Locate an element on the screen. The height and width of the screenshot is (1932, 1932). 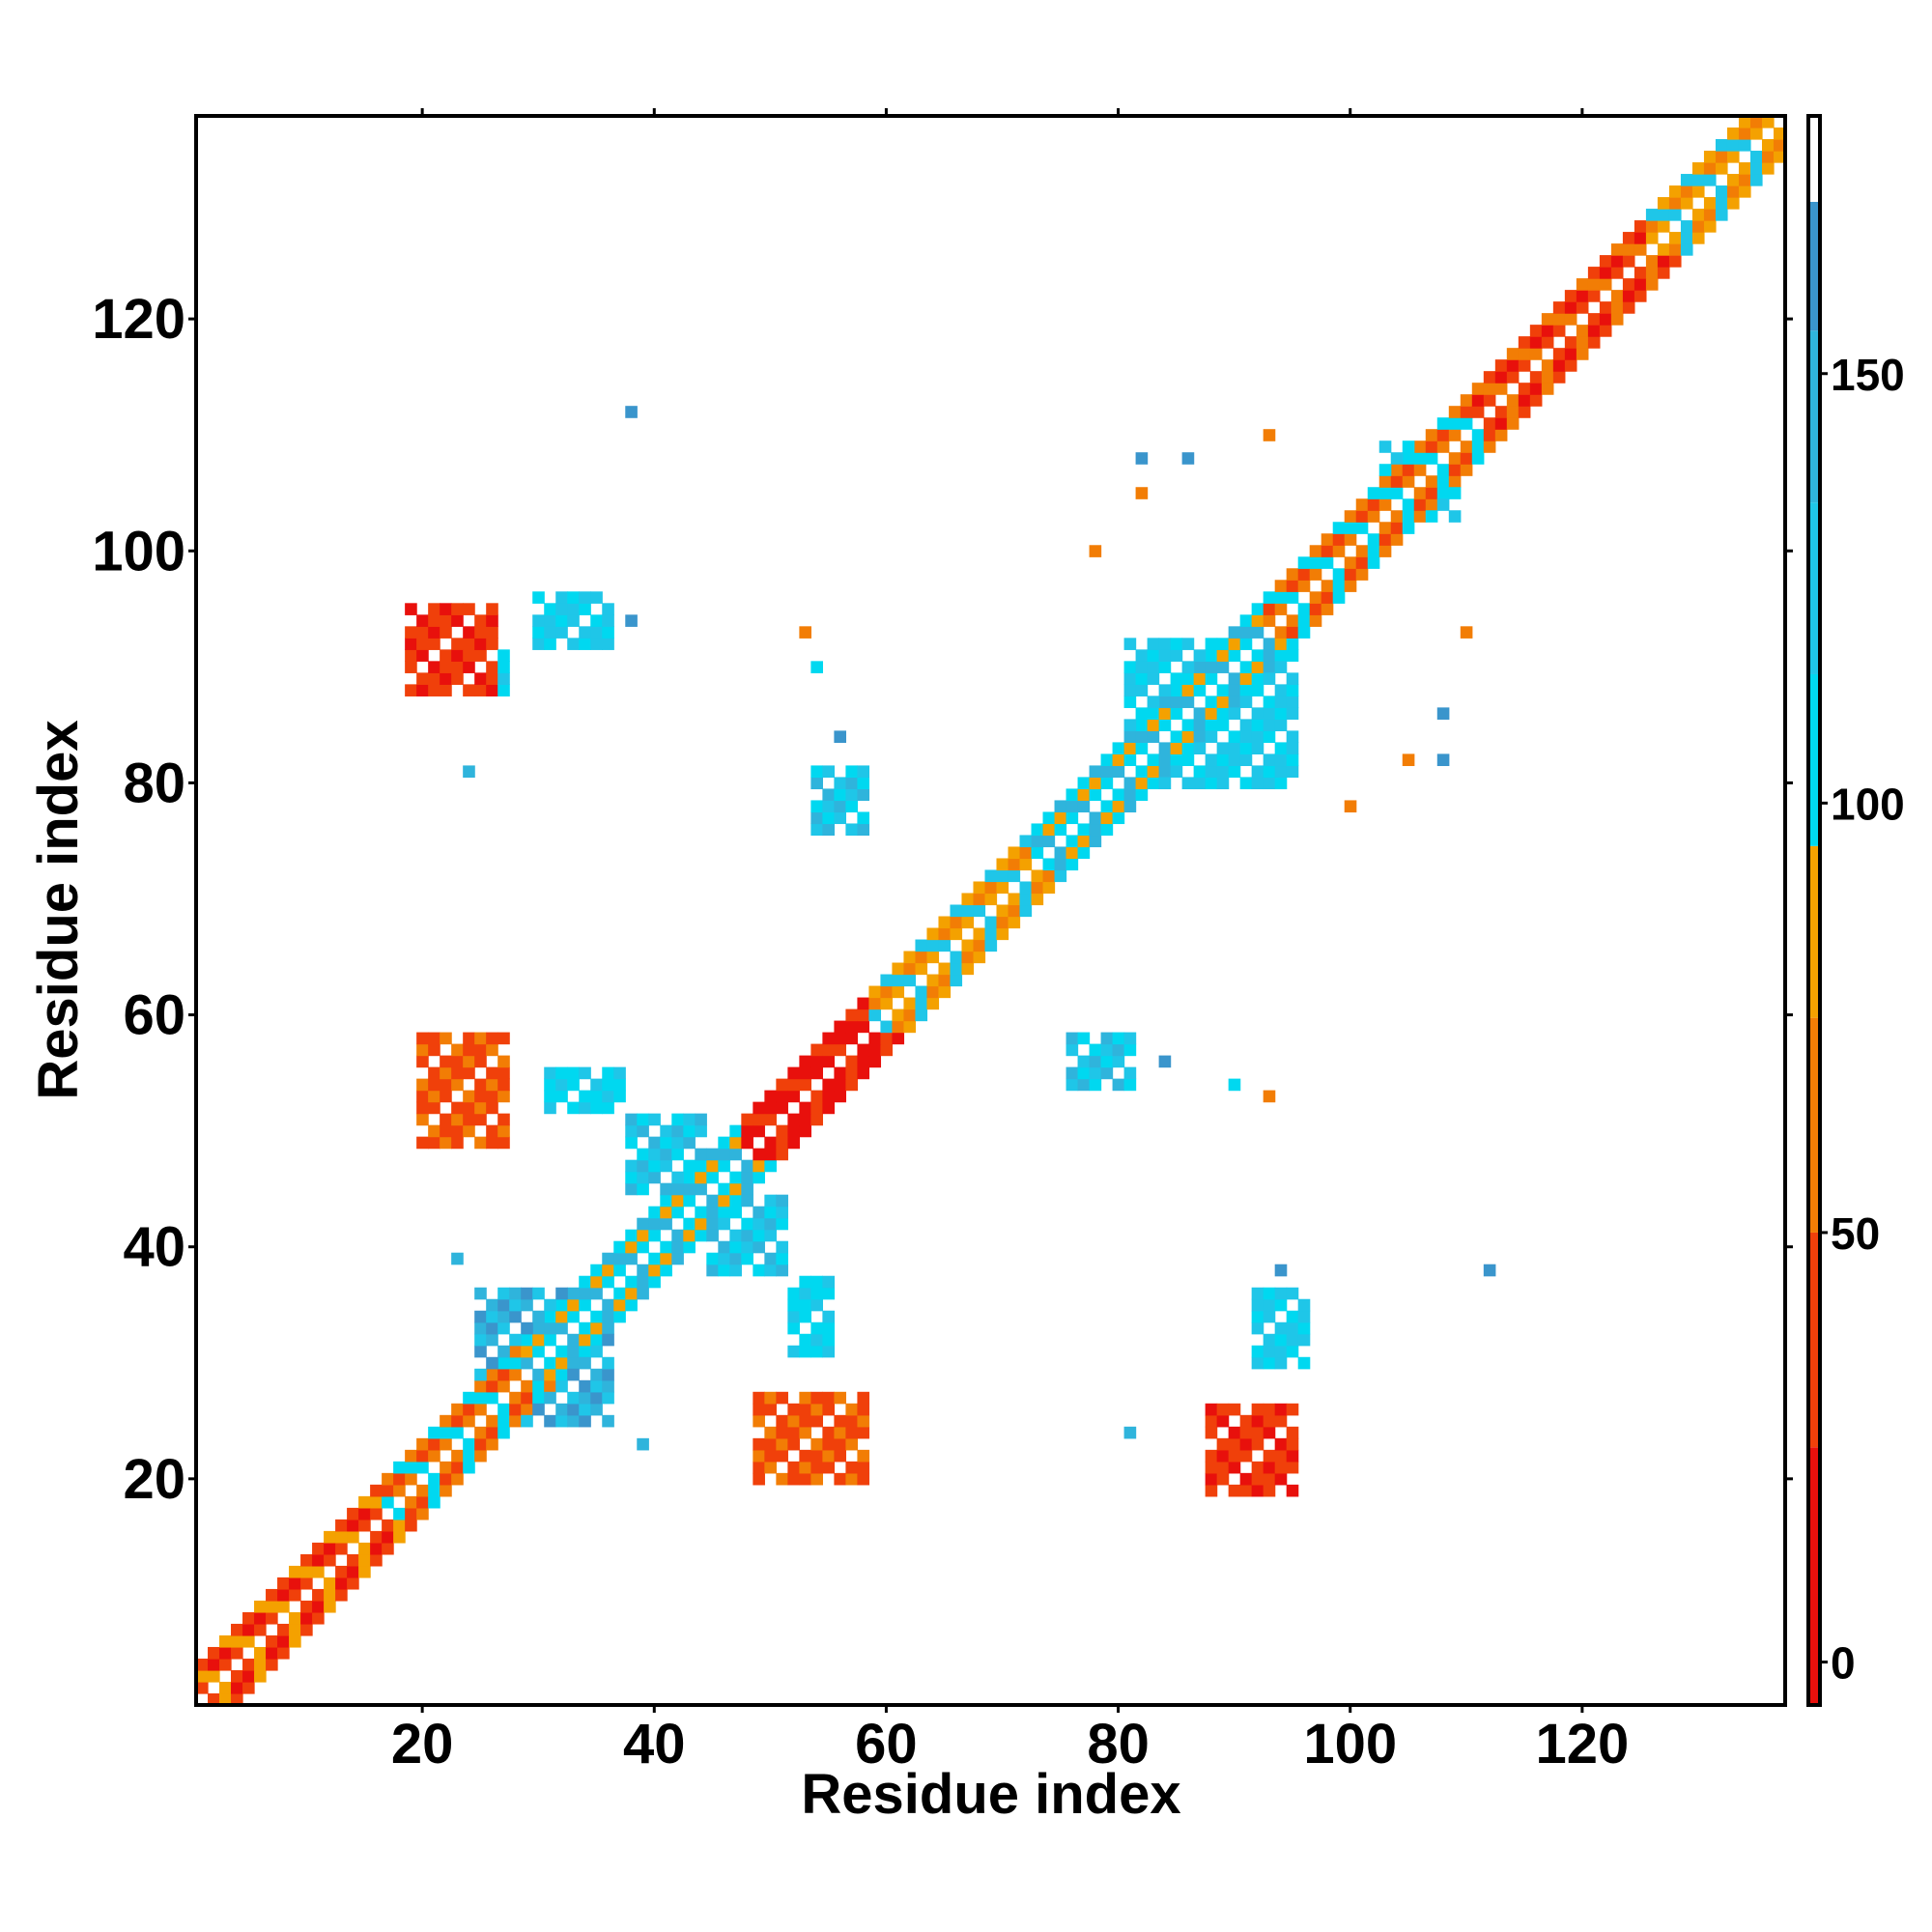
x-tick-label: 120 is located at coordinates (1582, 1744).